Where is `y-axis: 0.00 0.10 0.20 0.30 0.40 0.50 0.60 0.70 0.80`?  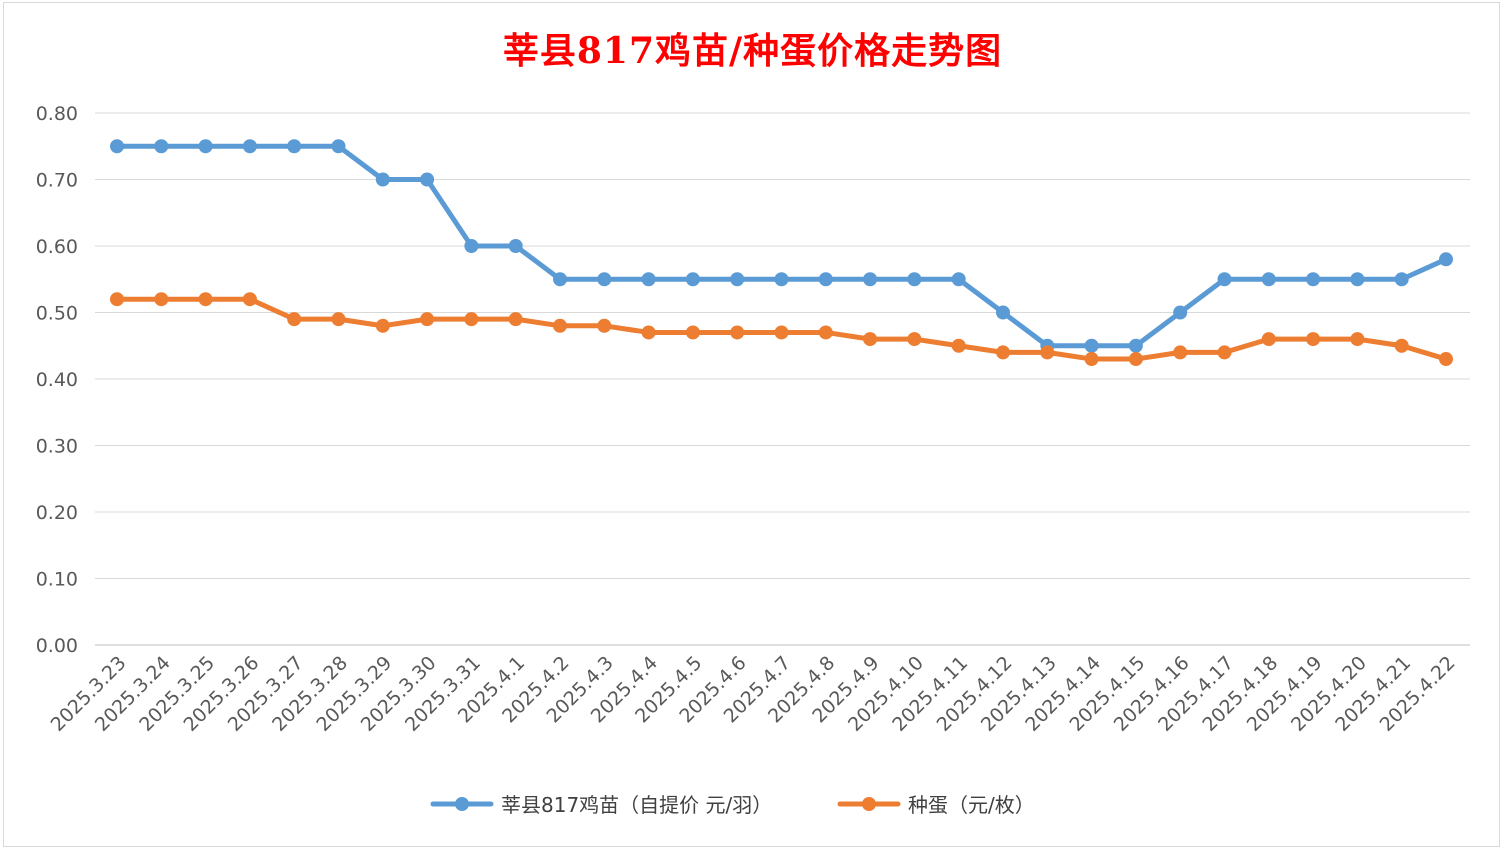 y-axis: 0.00 0.10 0.20 0.30 0.40 0.50 0.60 0.70 0.80 is located at coordinates (57, 380).